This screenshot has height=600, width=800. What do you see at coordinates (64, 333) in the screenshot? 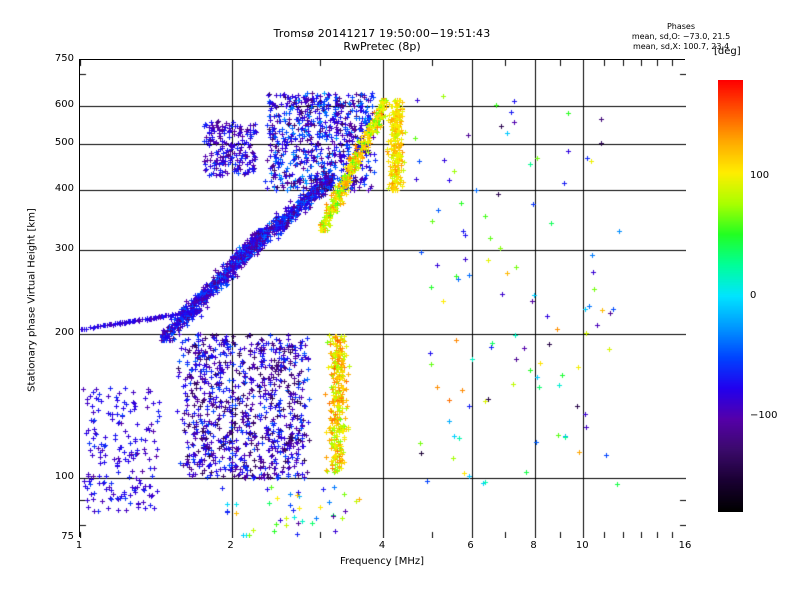
I see `y-tick-label: 200` at bounding box center [64, 333].